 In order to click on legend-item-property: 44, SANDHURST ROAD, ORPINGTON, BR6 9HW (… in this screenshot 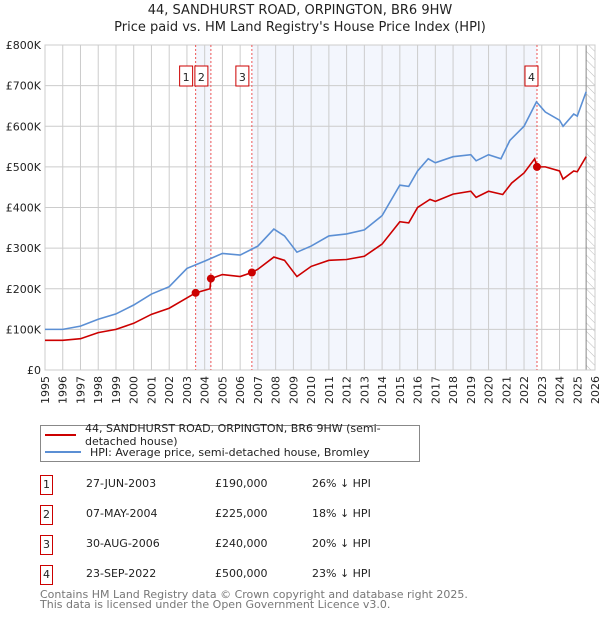, I will do `click(232, 435)`.